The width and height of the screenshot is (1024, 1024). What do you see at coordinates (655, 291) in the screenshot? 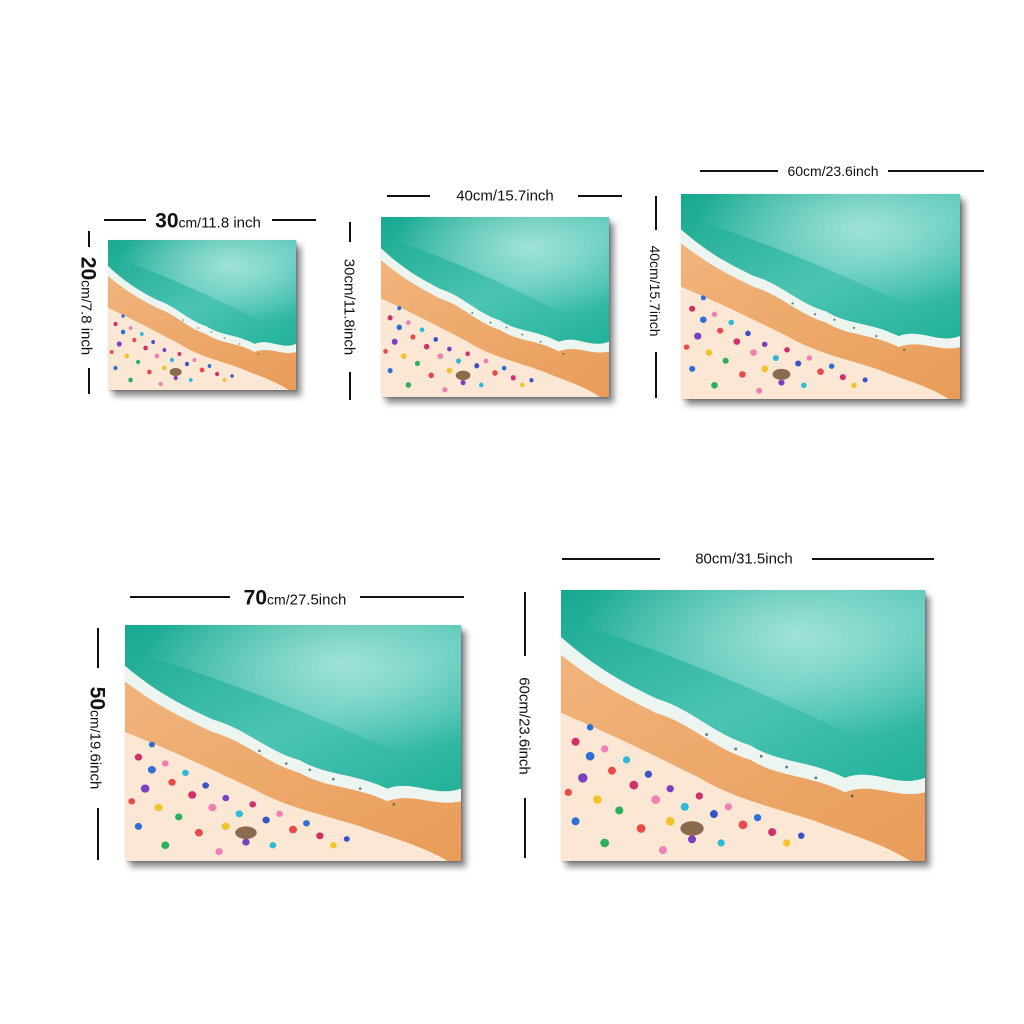
I see `height-label-40: 40cm/15.7inch` at bounding box center [655, 291].